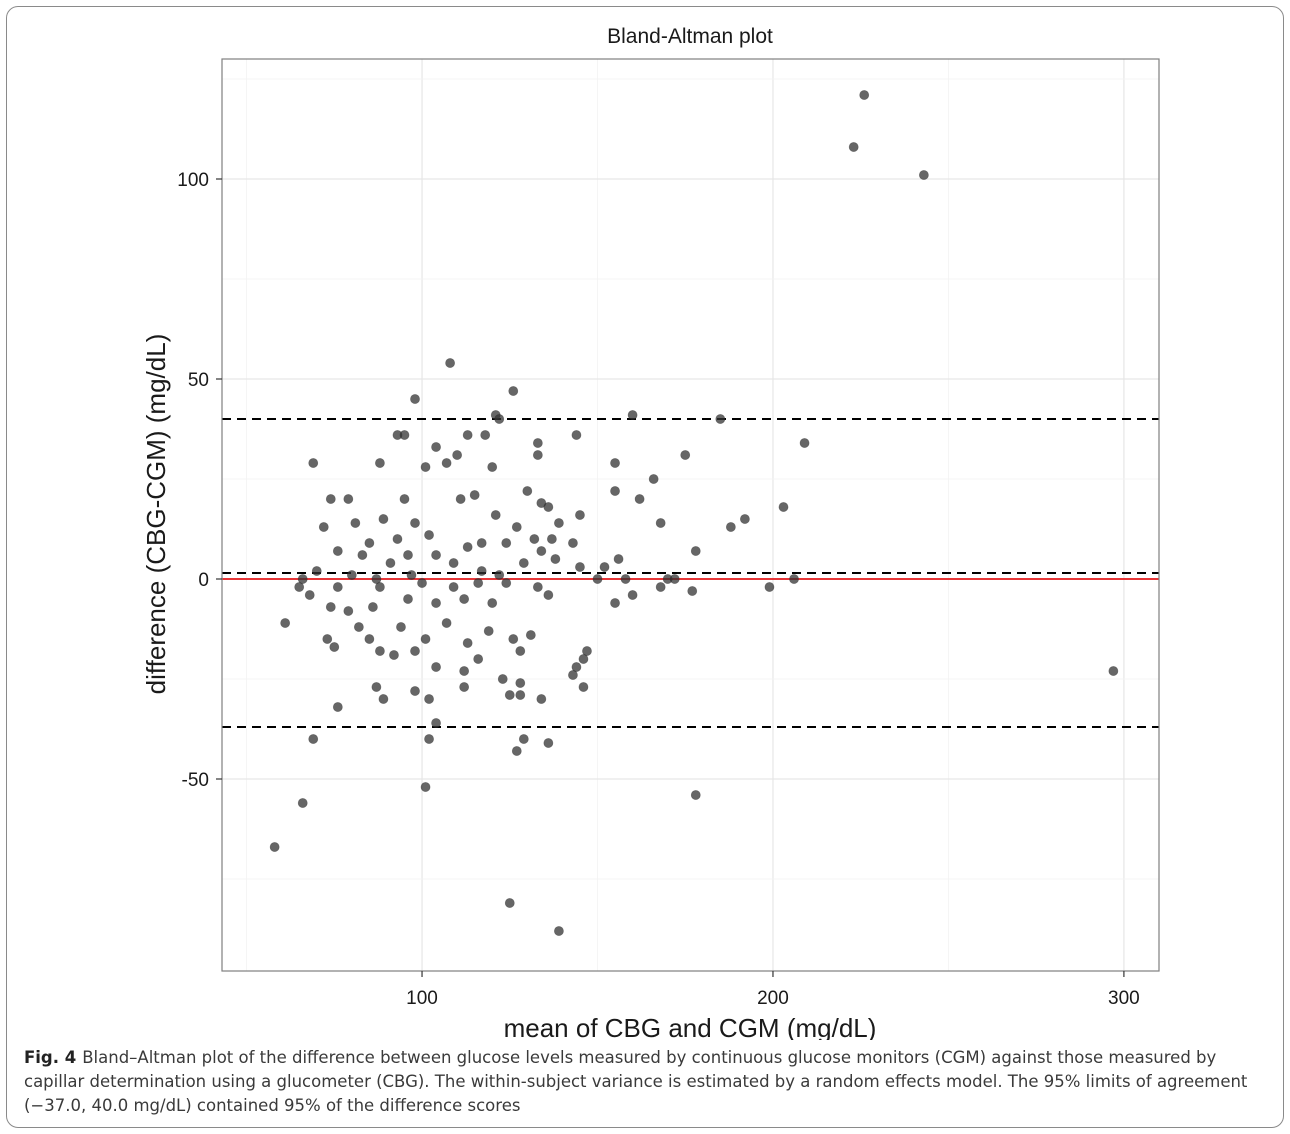 This screenshot has width=1290, height=1134. I want to click on x-tick-label: 100, so click(422, 998).